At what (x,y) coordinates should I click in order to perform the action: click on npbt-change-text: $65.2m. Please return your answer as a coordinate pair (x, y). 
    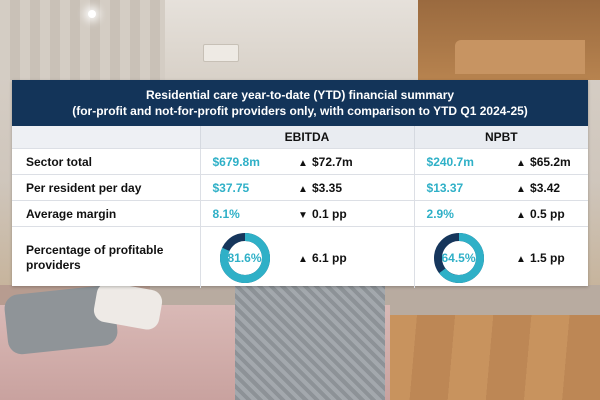
    Looking at the image, I should click on (550, 161).